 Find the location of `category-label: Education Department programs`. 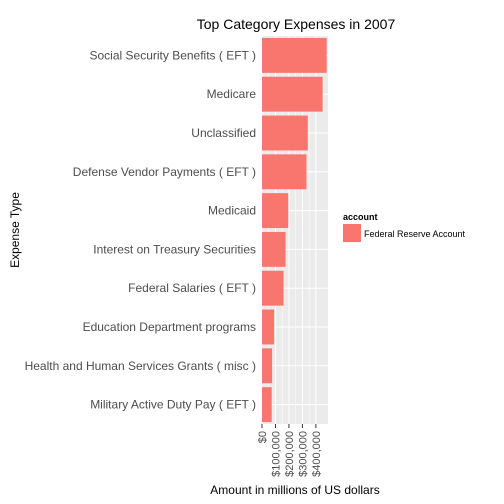

category-label: Education Department programs is located at coordinates (169, 327).